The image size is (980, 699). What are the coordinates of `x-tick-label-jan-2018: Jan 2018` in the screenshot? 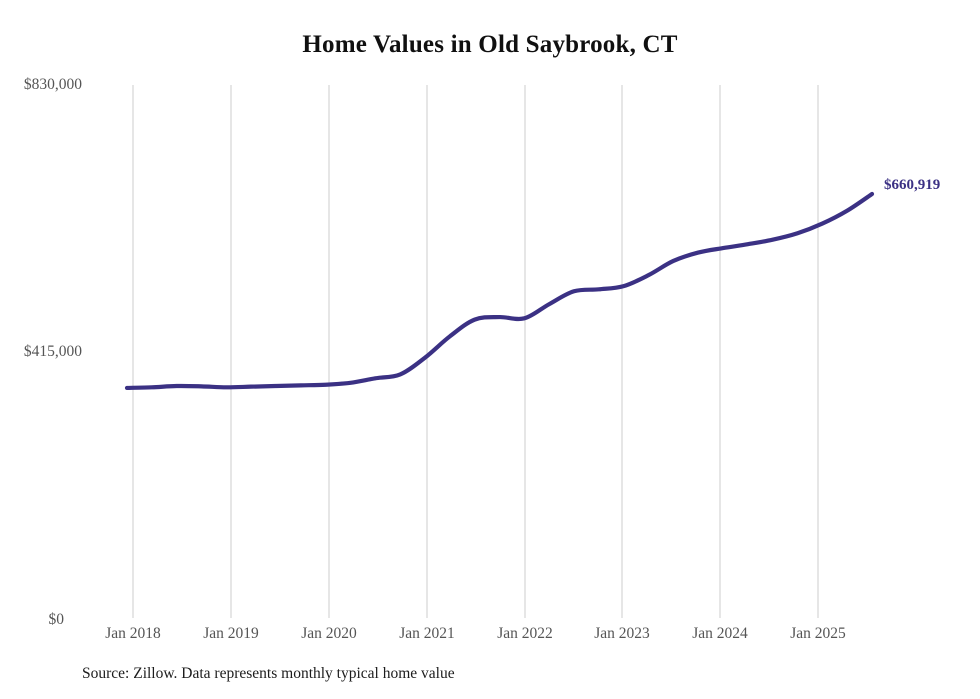 It's located at (133, 633).